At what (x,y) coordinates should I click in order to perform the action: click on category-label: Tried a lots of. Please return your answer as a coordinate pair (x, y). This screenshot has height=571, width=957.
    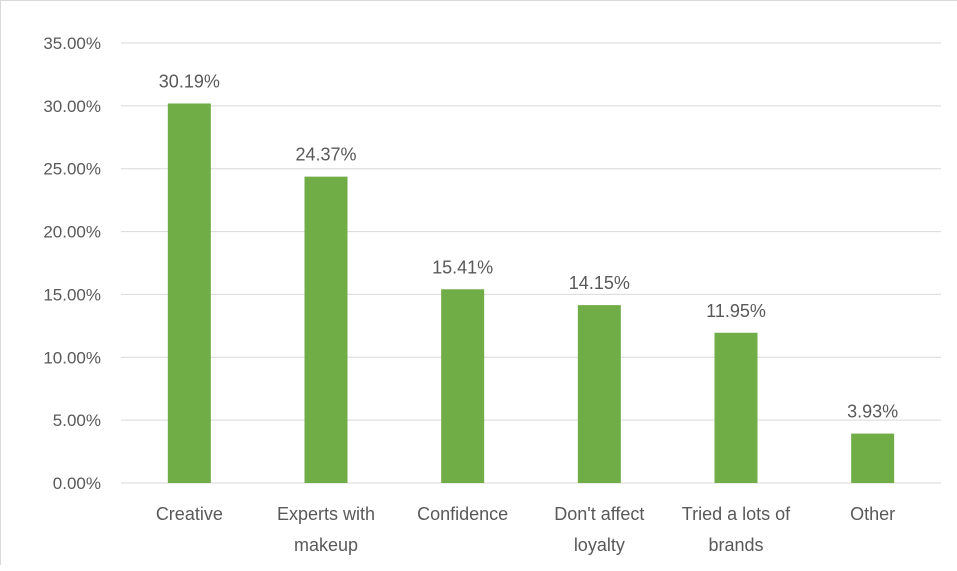
    Looking at the image, I should click on (736, 514).